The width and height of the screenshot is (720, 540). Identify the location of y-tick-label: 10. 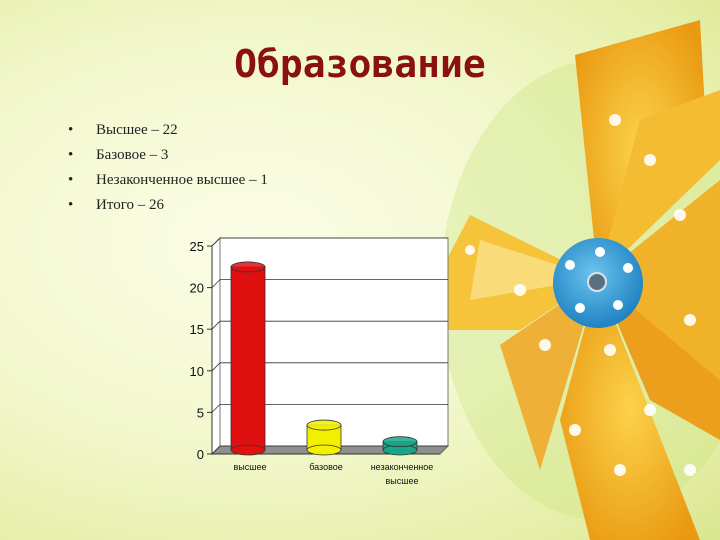
(197, 371).